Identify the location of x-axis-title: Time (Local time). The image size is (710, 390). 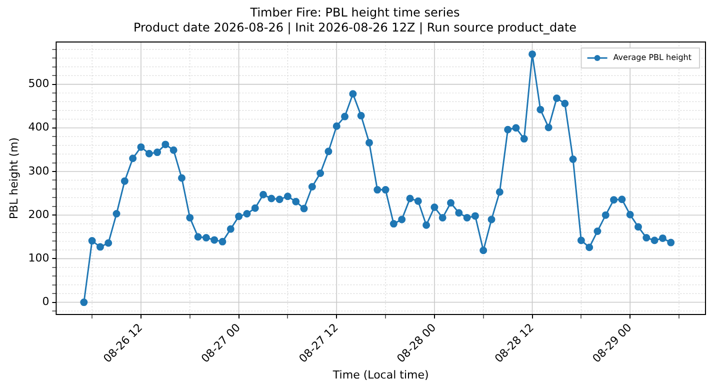
(380, 375).